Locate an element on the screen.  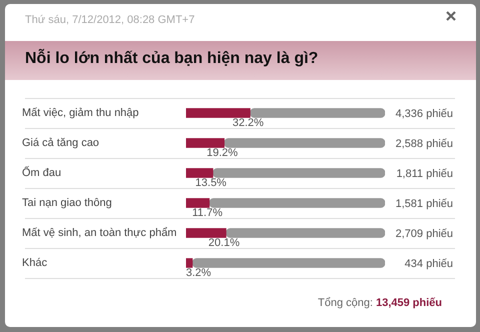
text: 1,581 phiếu is located at coordinates (424, 204).